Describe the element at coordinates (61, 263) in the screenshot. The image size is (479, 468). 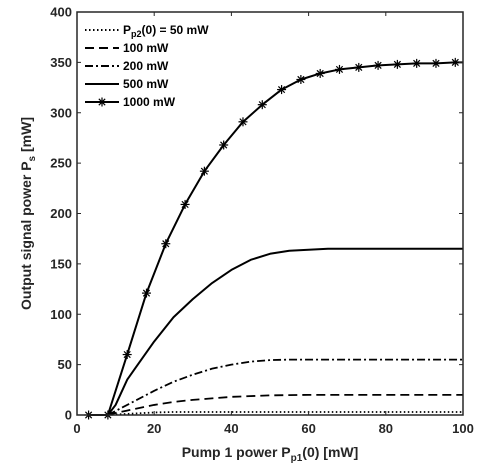
I see `y-tick-label: 150` at that location.